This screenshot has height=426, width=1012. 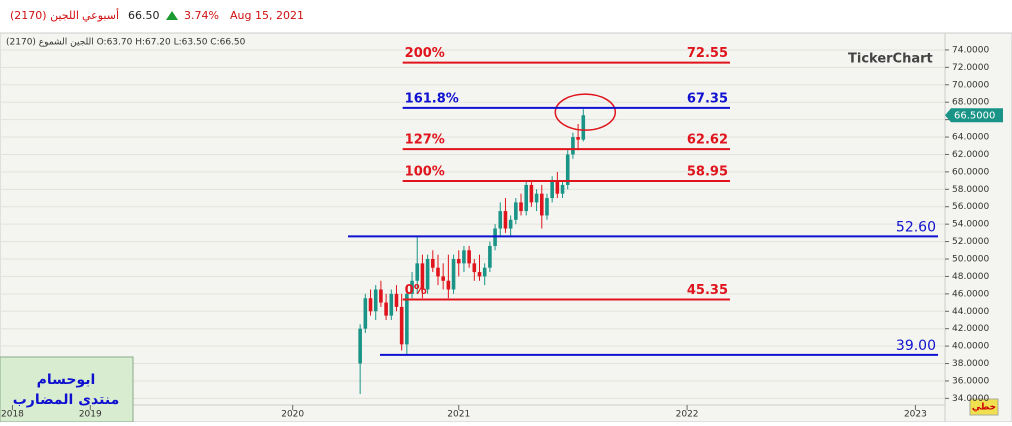 I want to click on y-axis-panel, so click(x=978, y=227).